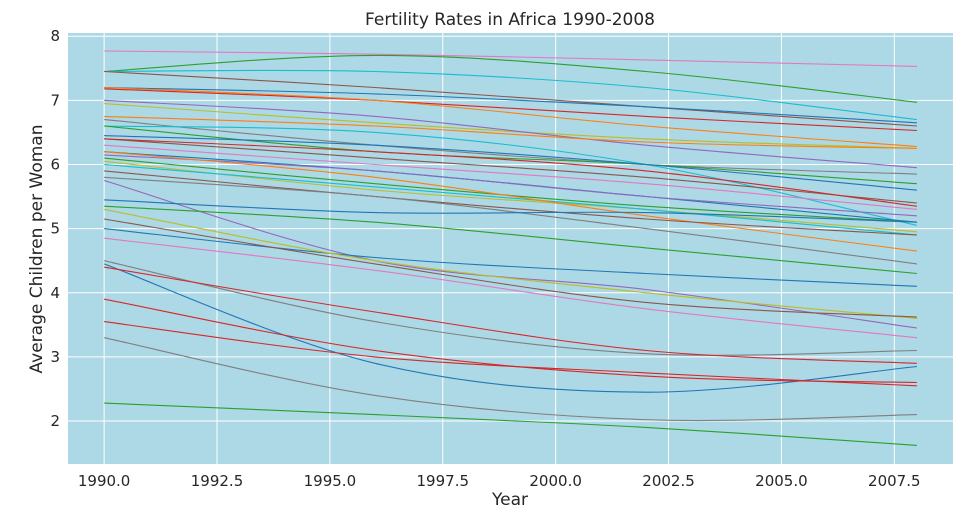 This screenshot has height=521, width=970. Describe the element at coordinates (894, 481) in the screenshot. I see `x-tick-label: 2007.5` at that location.